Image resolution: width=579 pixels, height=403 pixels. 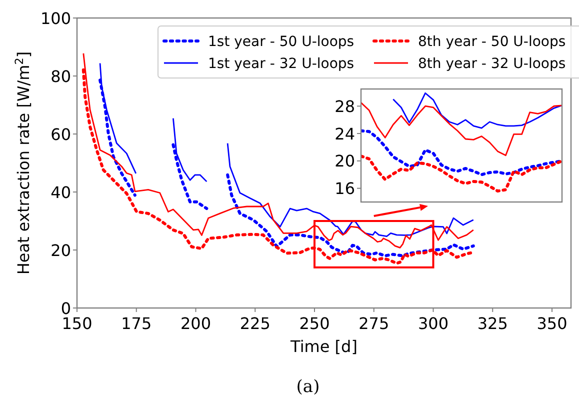 What do you see at coordinates (60, 76) in the screenshot?
I see `y-tick-label: 80` at bounding box center [60, 76].